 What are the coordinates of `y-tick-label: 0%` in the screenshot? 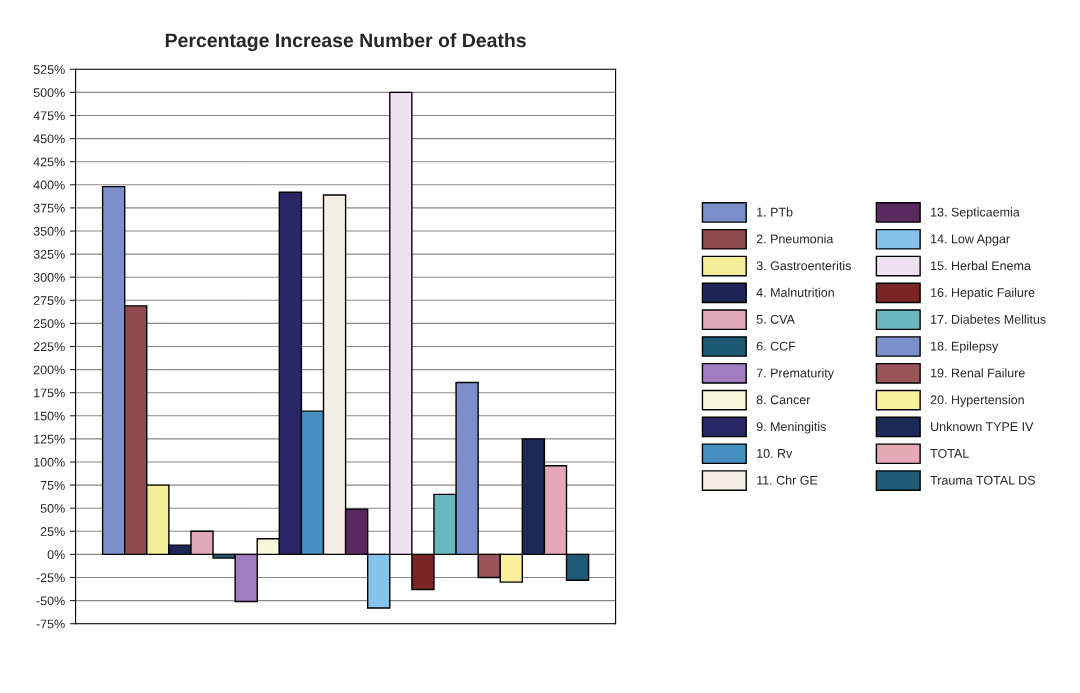 It's located at (56, 555).